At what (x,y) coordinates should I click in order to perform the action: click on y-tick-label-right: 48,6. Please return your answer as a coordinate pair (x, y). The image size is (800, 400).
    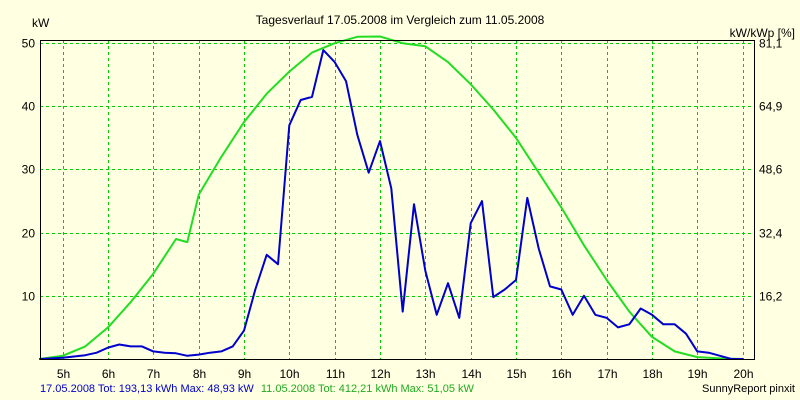
    Looking at the image, I should click on (771, 170).